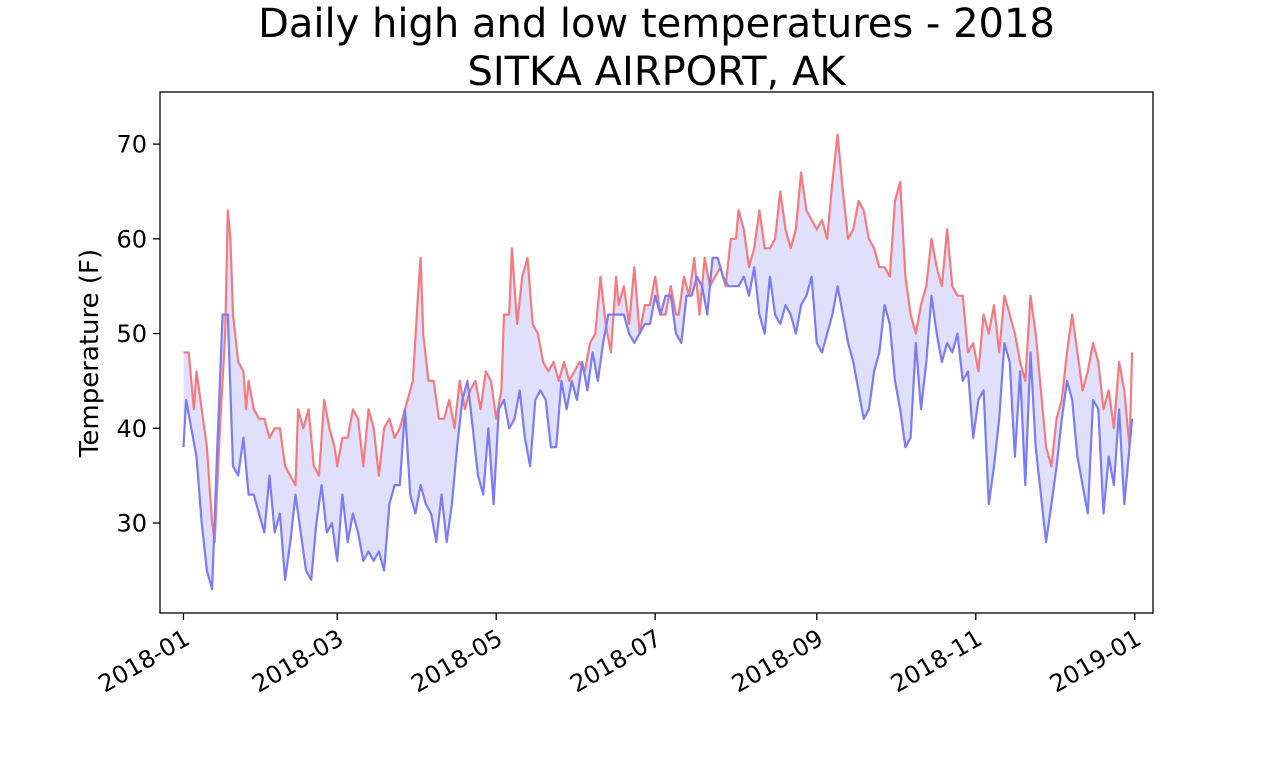  What do you see at coordinates (777, 661) in the screenshot?
I see `x-tick-label: 2018-09` at bounding box center [777, 661].